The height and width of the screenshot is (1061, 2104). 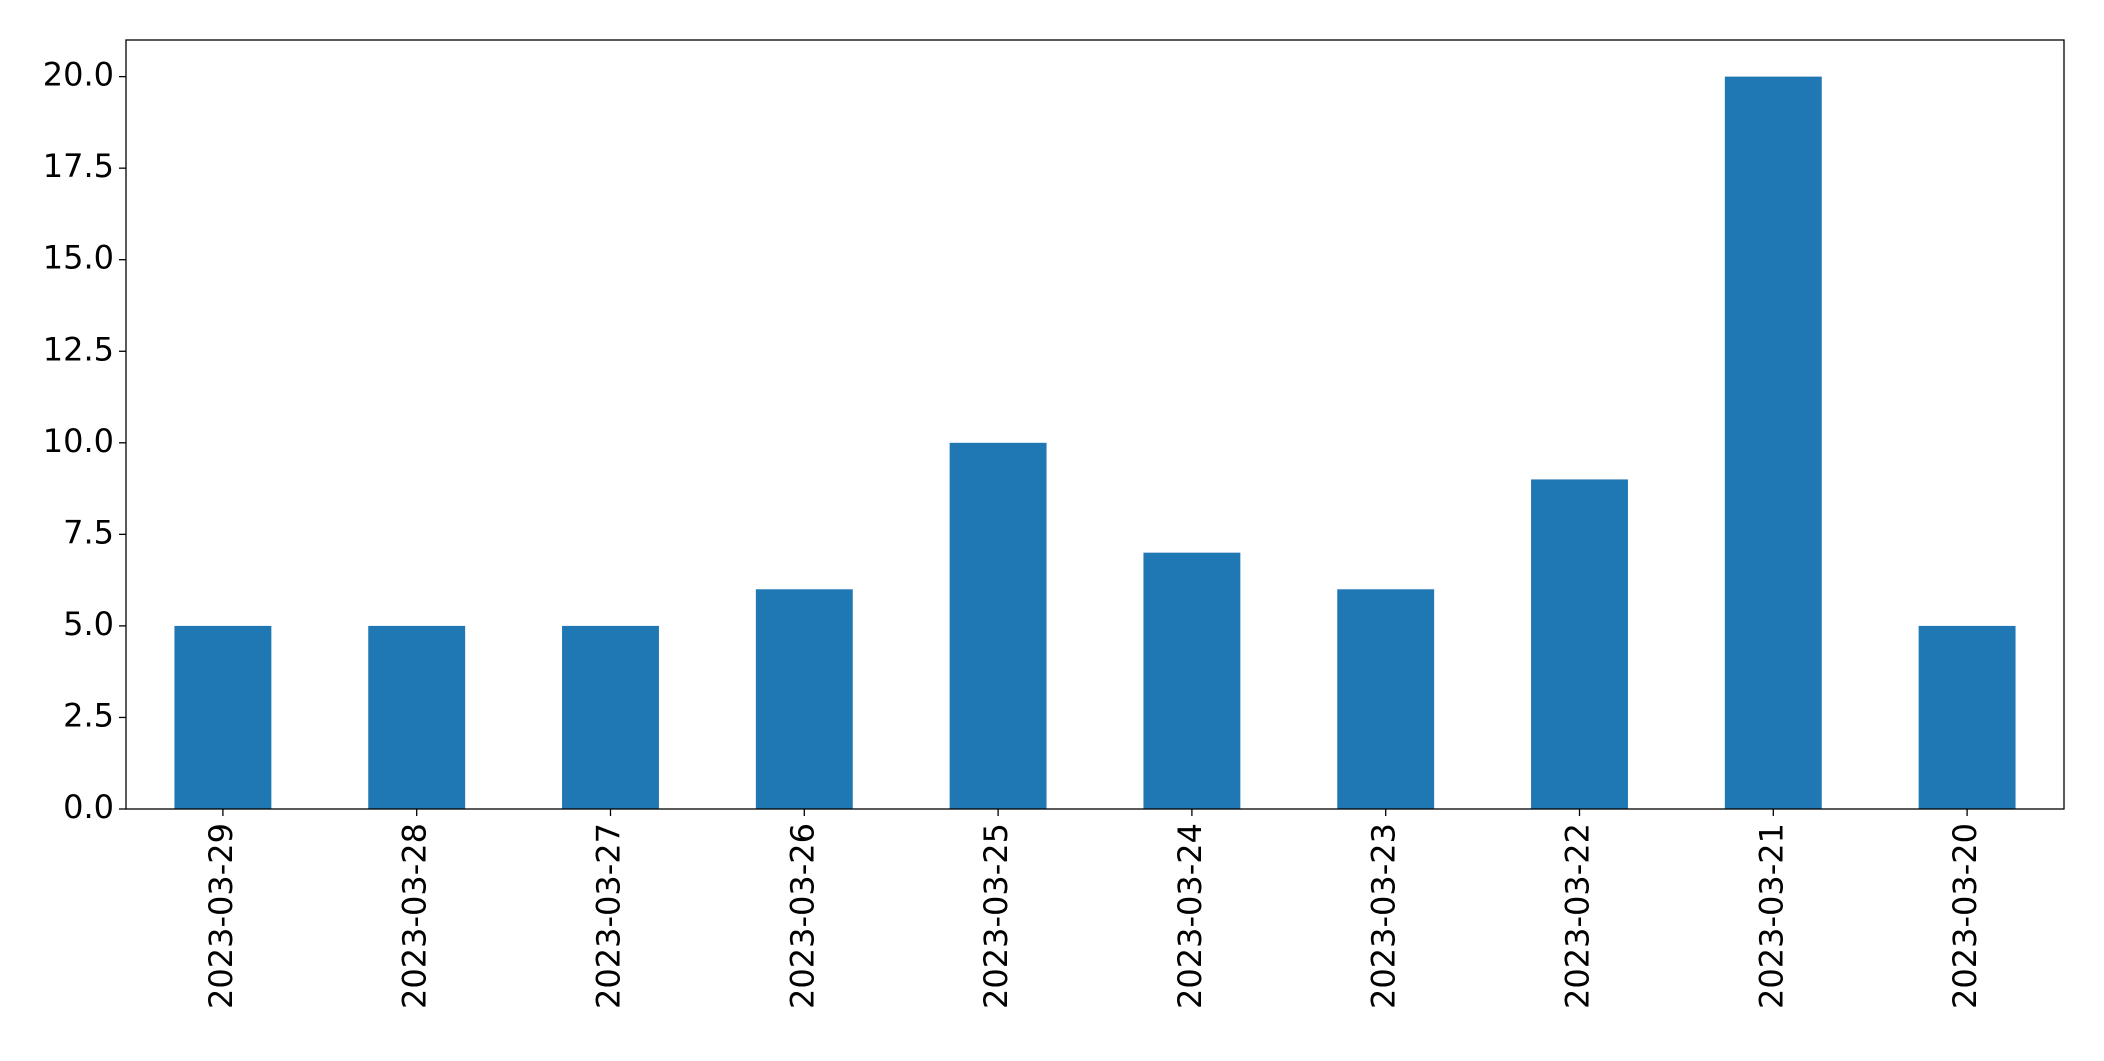 I want to click on x-tick-label: 2023-03-29, so click(x=221, y=916).